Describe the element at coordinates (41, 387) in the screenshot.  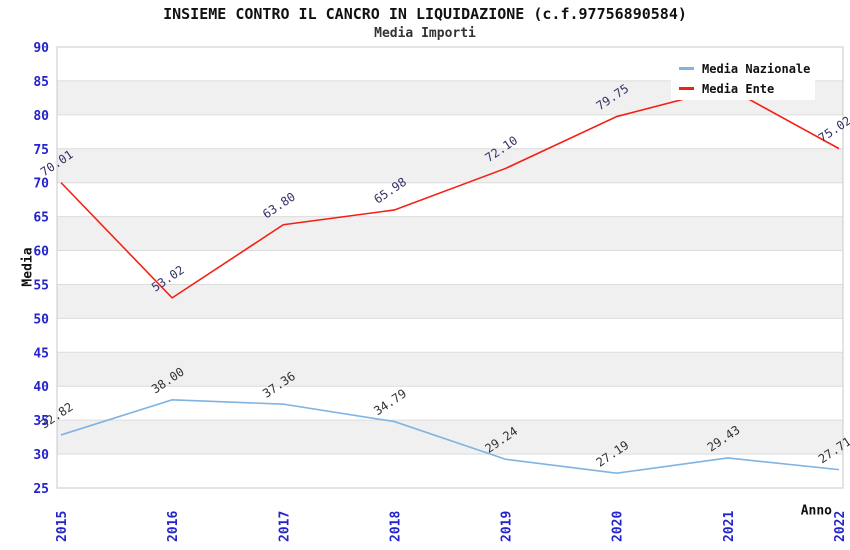
I see `y-tick-label: 40` at that location.